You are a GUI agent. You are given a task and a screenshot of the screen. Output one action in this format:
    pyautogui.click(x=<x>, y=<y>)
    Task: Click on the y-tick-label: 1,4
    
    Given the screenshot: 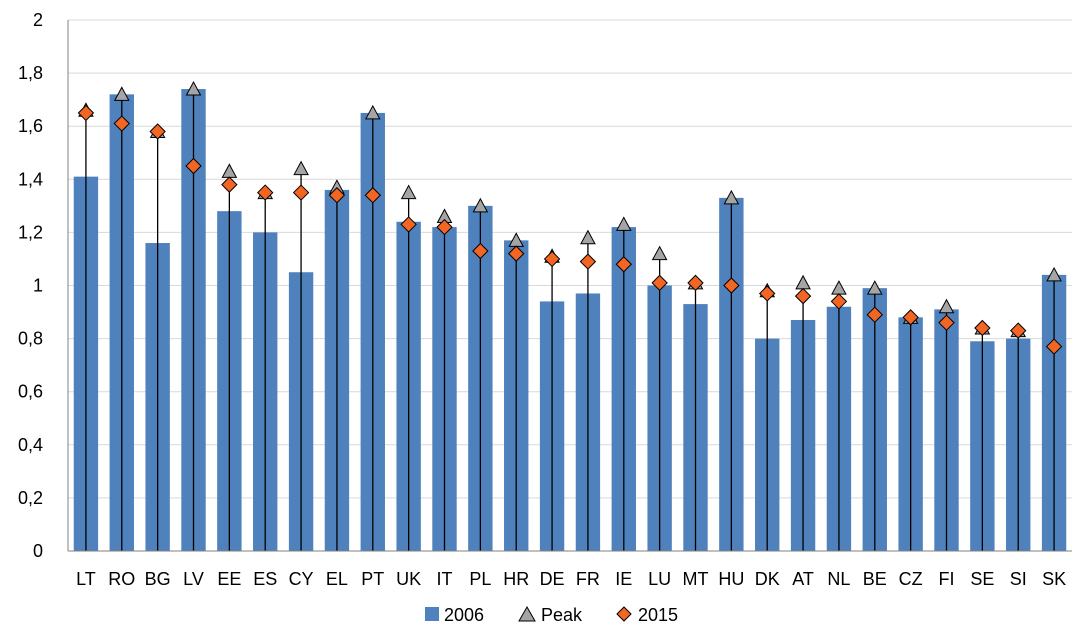 What is the action you would take?
    pyautogui.click(x=30, y=179)
    